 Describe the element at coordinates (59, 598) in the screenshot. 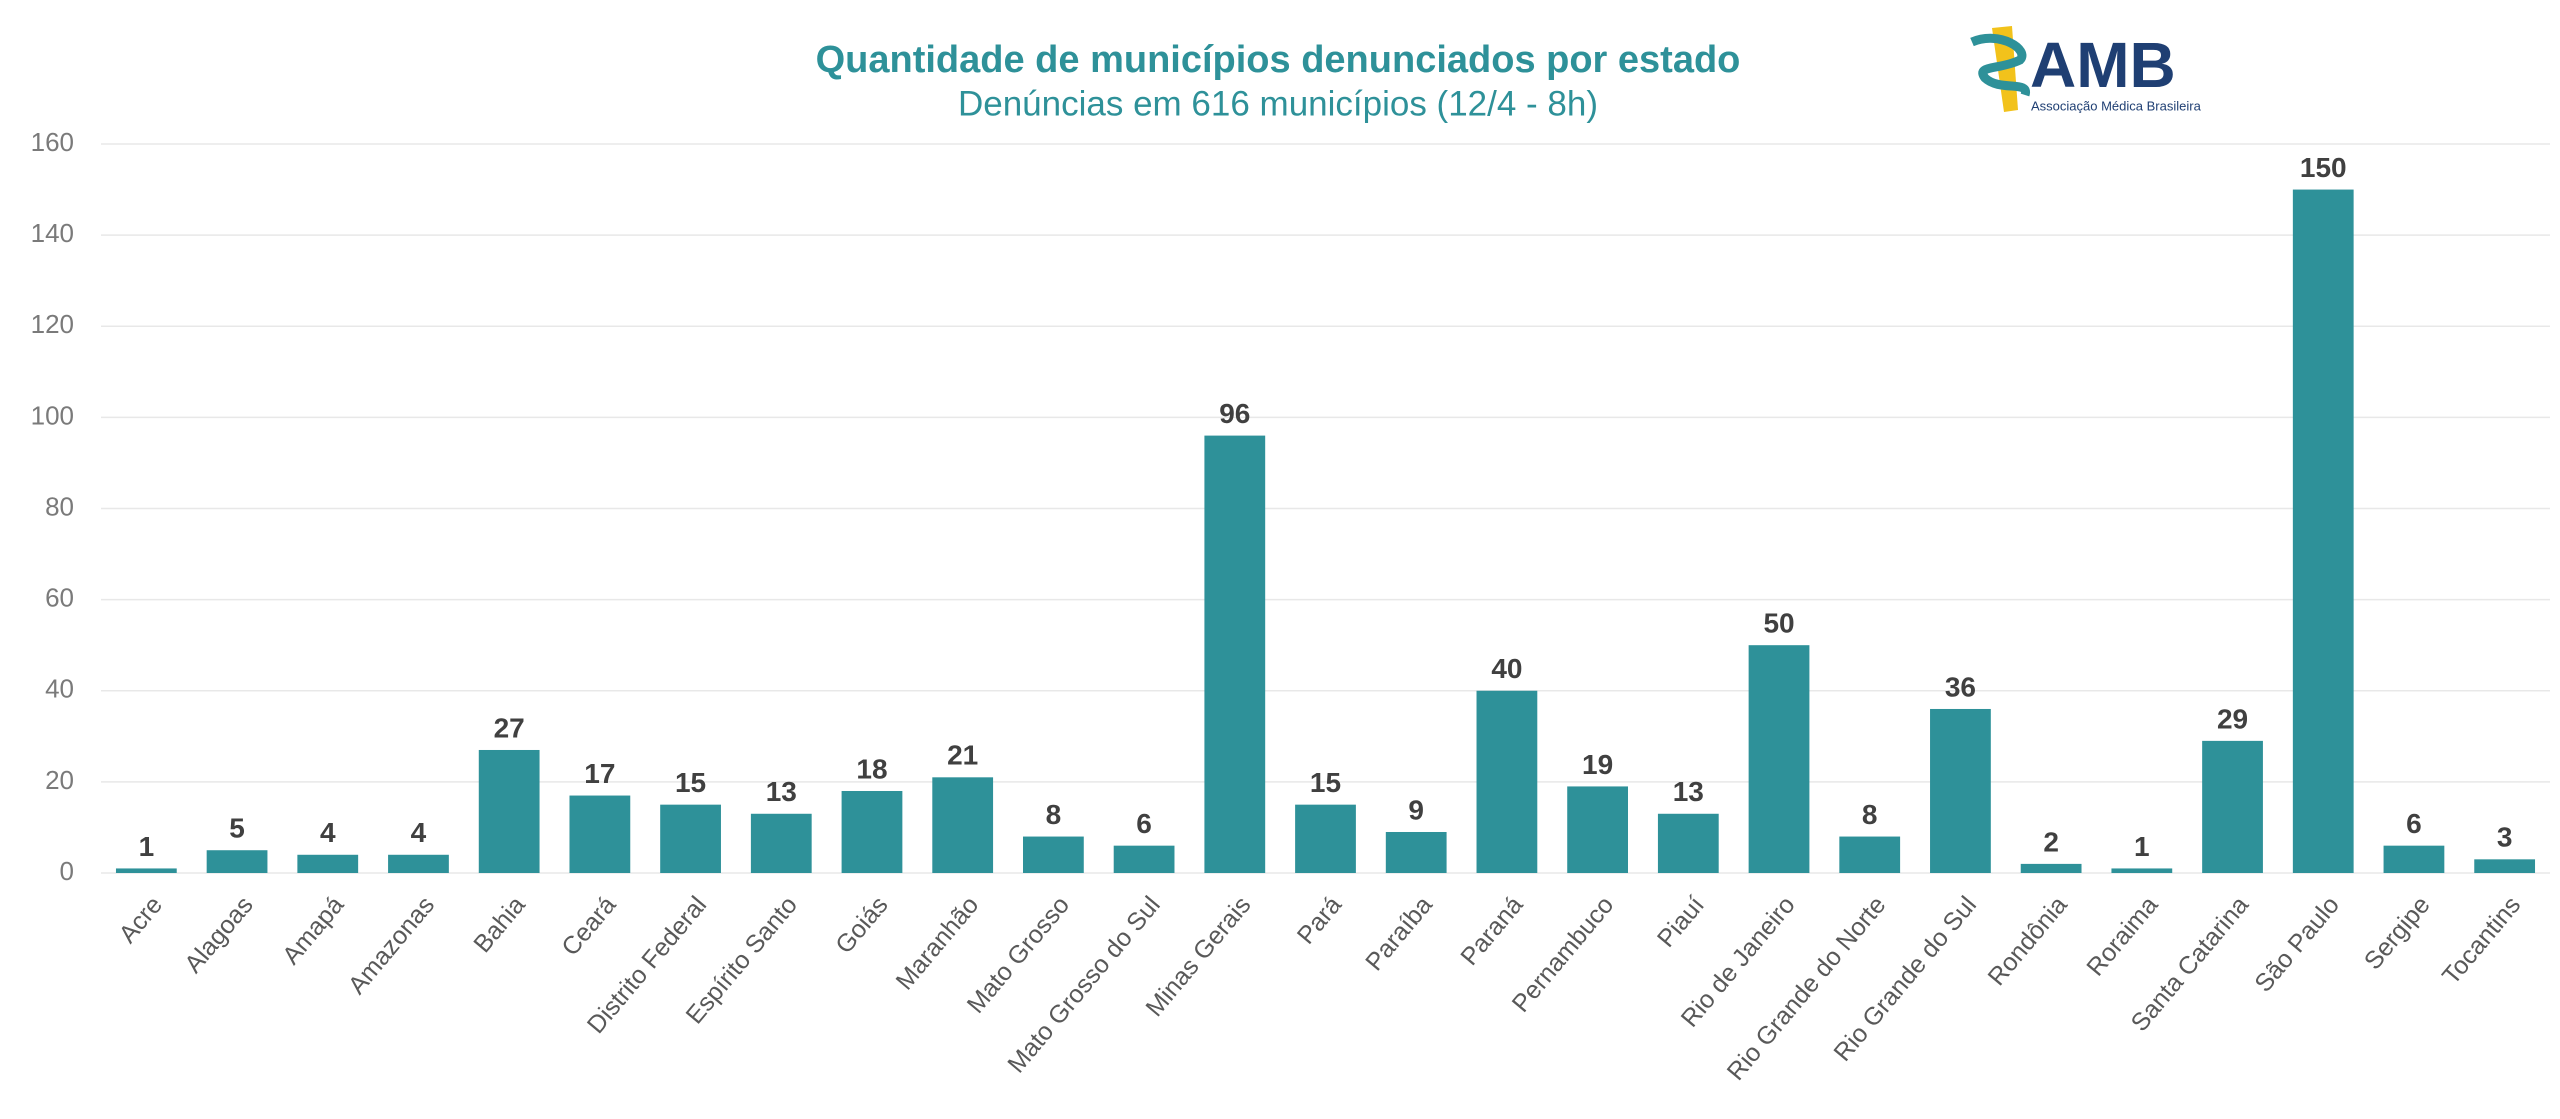

I see `y-tick-label: 60` at that location.